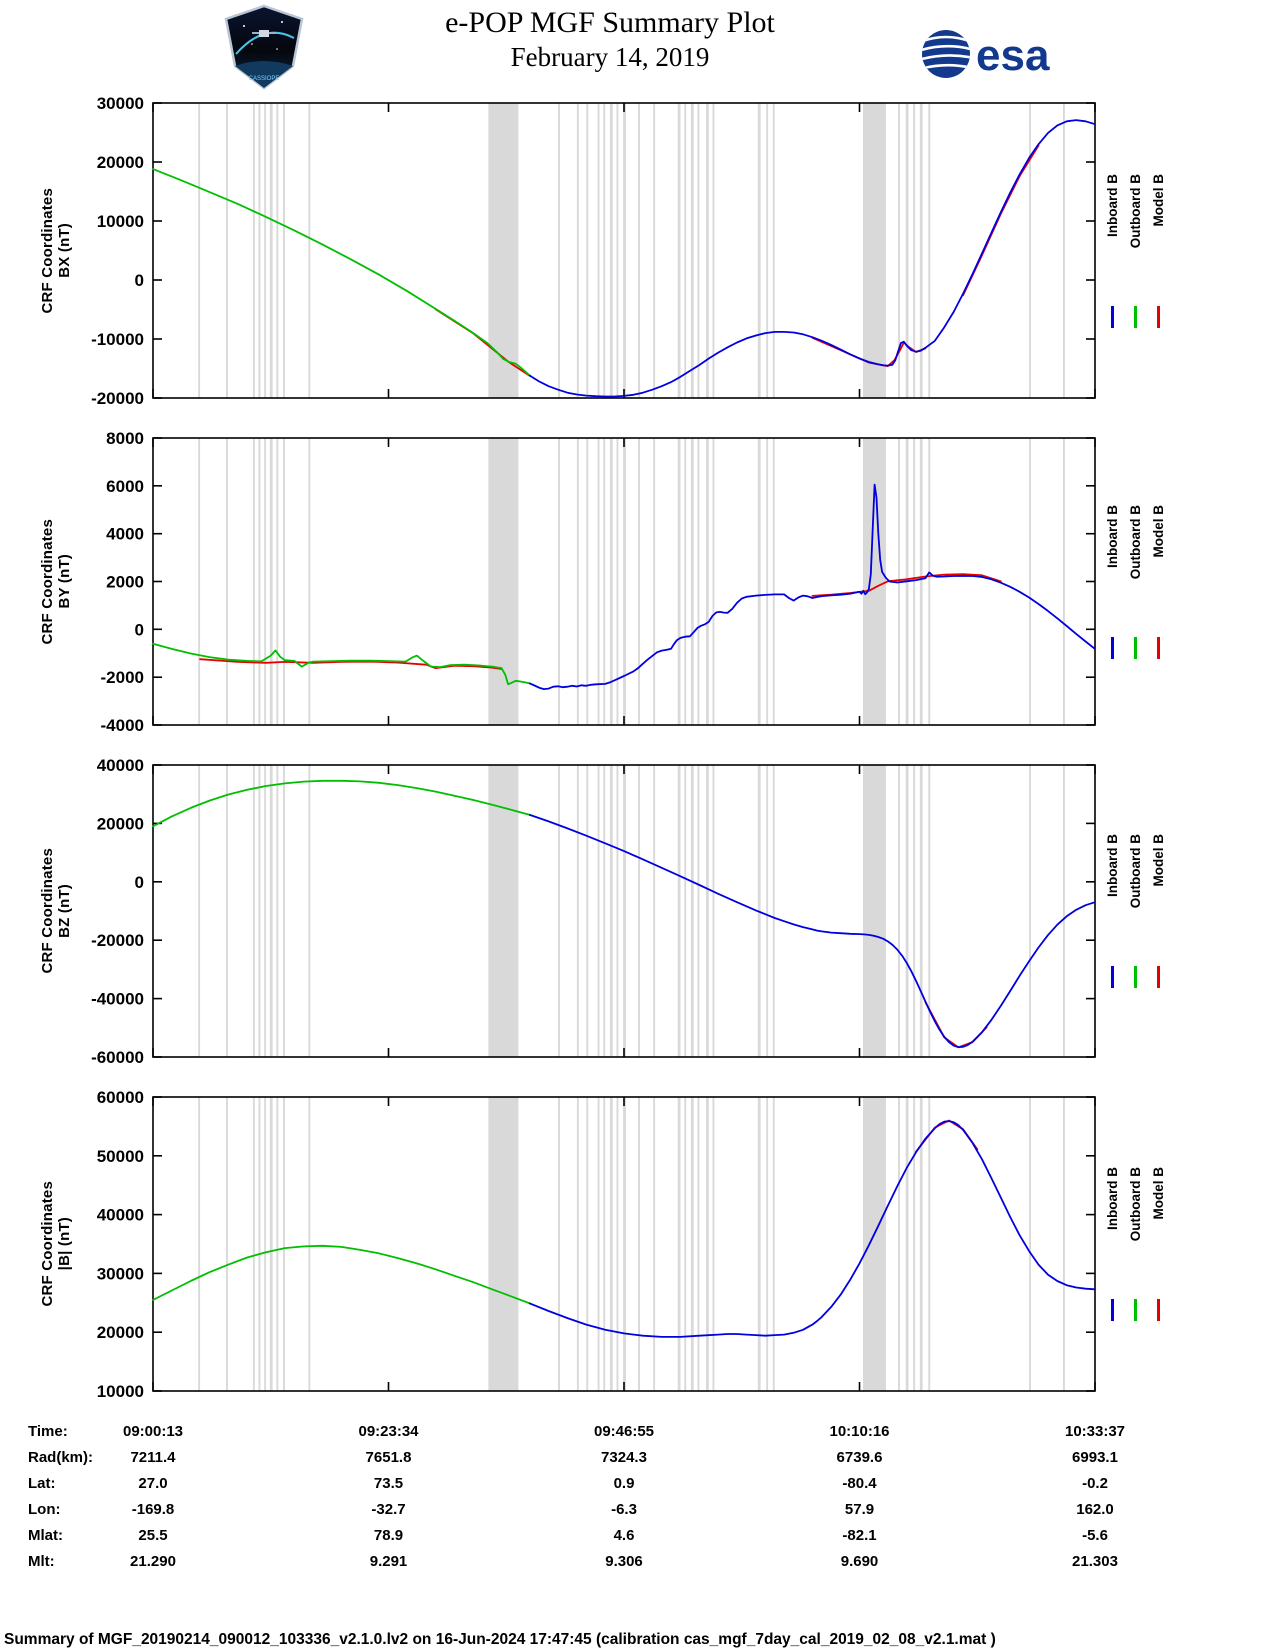  What do you see at coordinates (859, 1535) in the screenshot?
I see `xaxis-value: -82.1` at bounding box center [859, 1535].